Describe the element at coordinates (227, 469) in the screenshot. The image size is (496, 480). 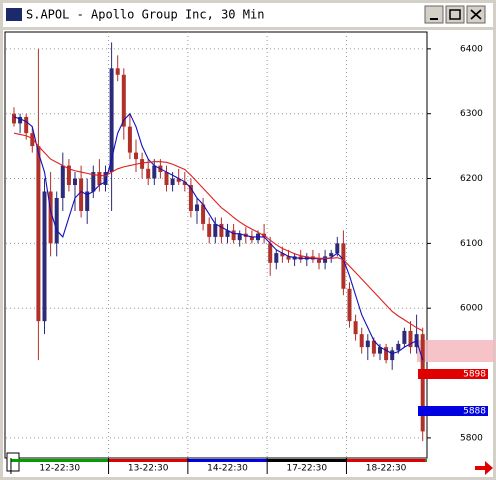
I see `x-tick-label: 14-22:30` at that location.